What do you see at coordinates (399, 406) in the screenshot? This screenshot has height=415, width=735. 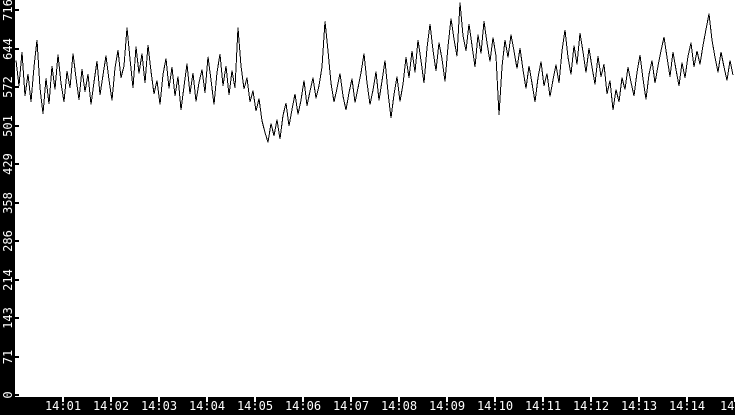 I see `x-tick-label: 14:08` at bounding box center [399, 406].